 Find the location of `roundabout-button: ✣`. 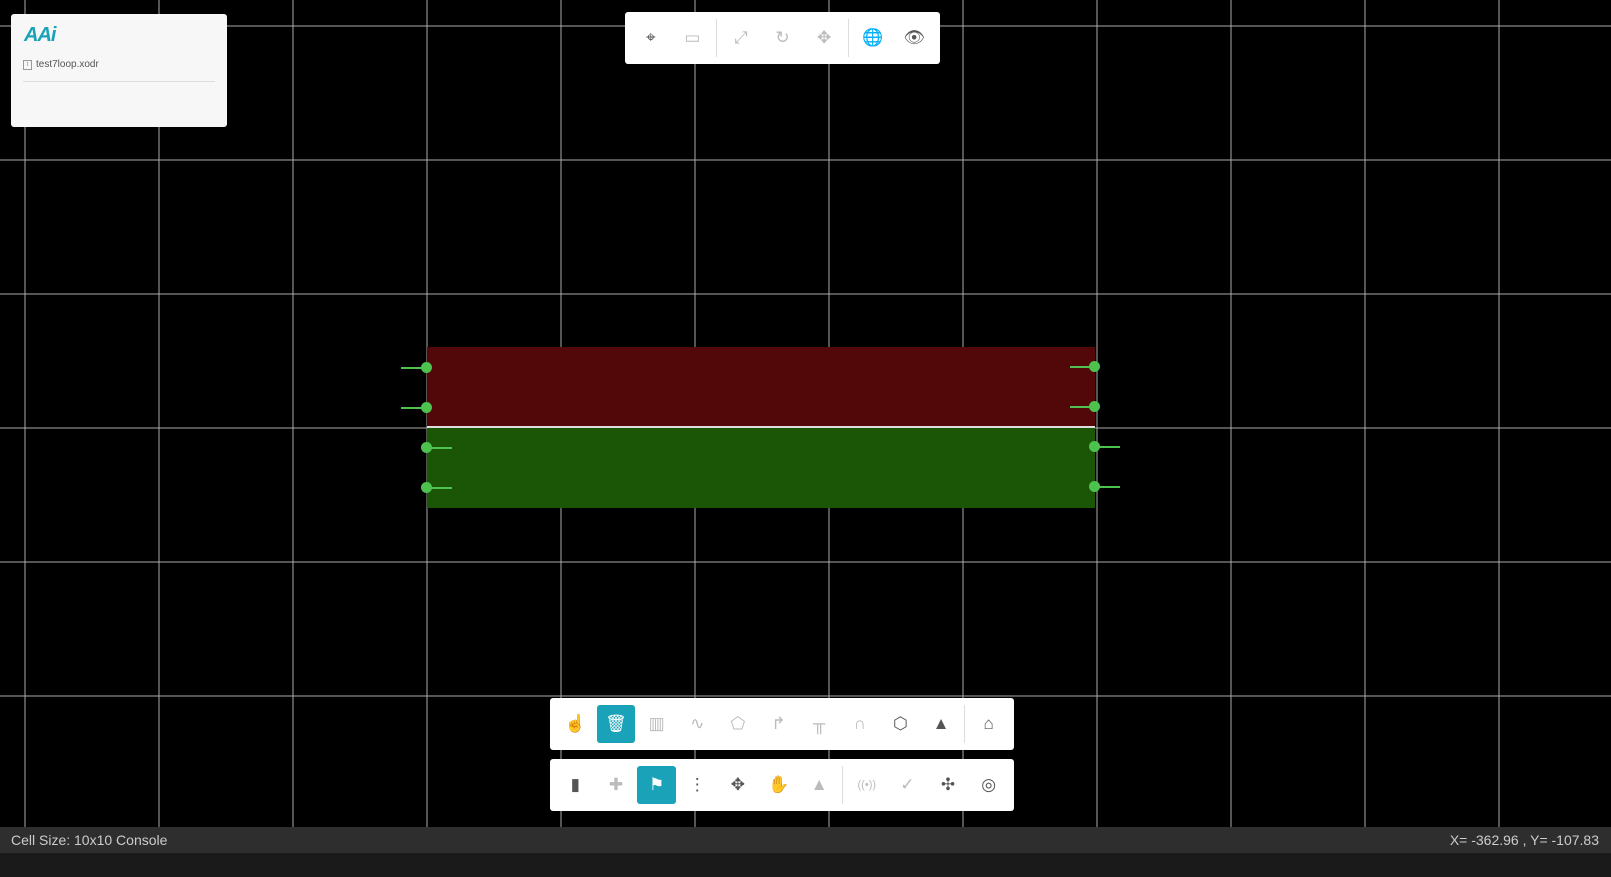

roundabout-button: ✣ is located at coordinates (948, 785).